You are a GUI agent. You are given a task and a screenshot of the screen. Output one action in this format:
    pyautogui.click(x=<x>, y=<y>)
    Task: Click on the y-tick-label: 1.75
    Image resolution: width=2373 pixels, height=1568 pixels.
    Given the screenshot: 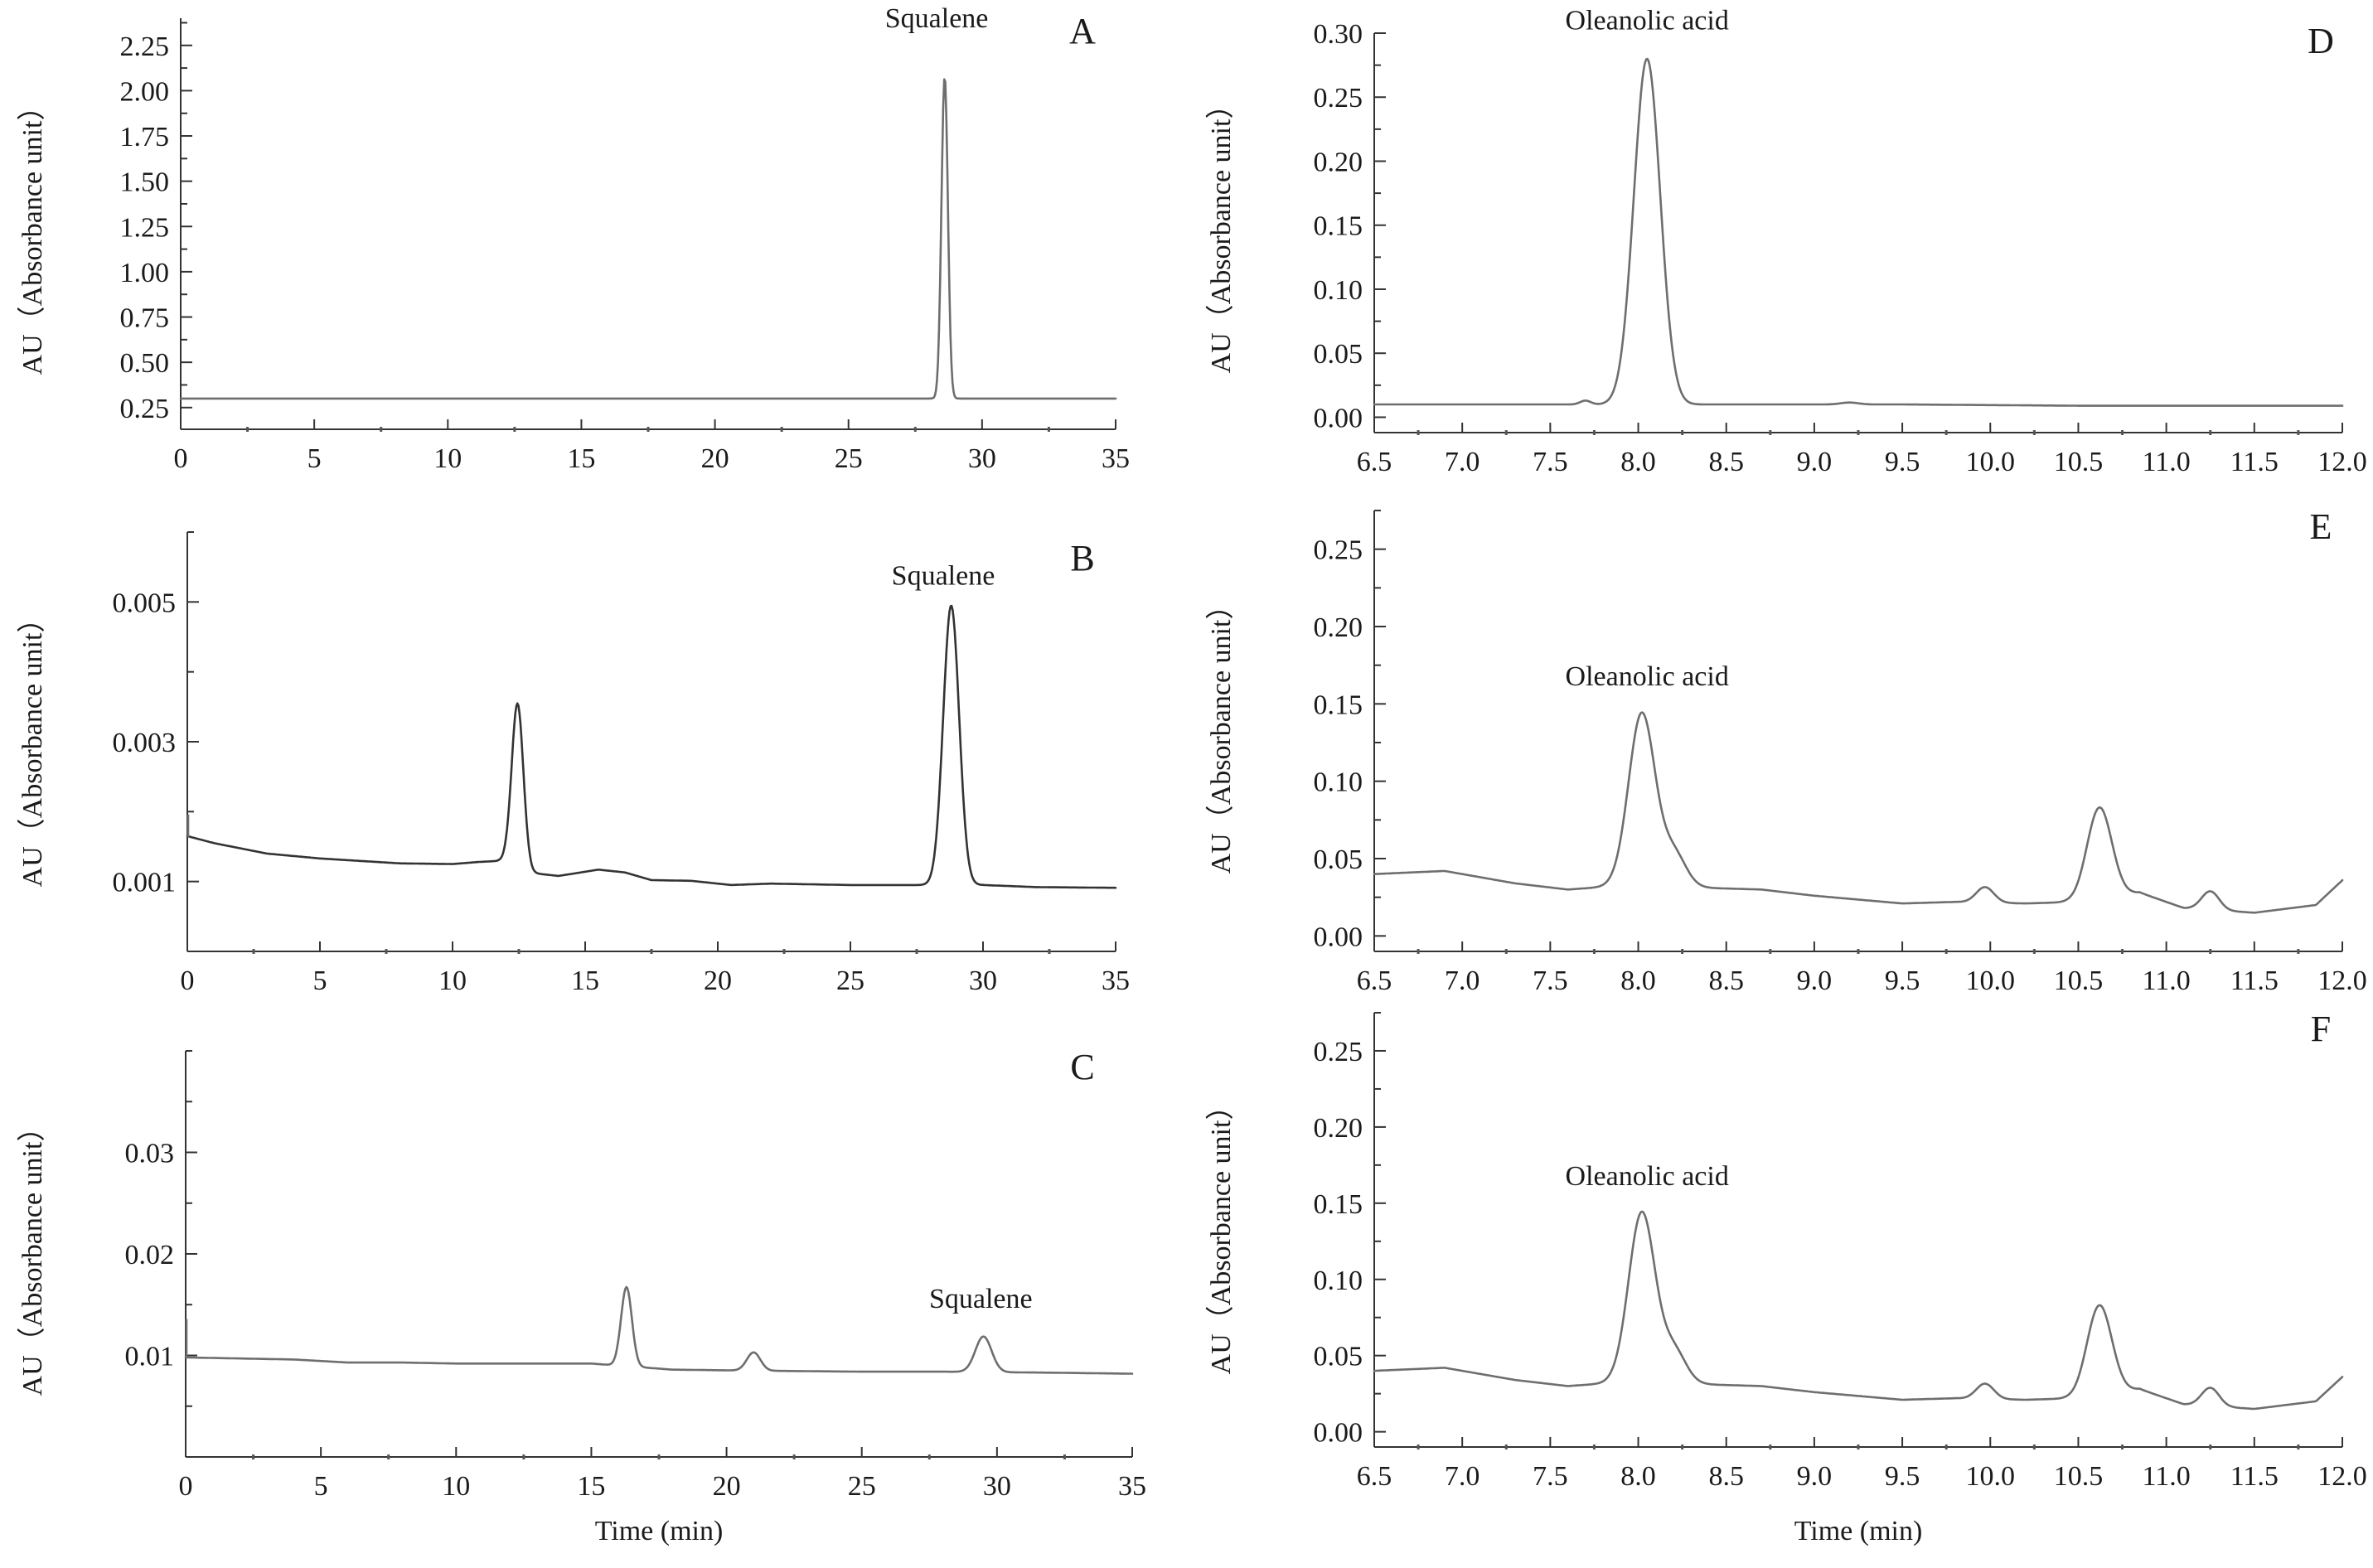 What is the action you would take?
    pyautogui.click(x=145, y=137)
    